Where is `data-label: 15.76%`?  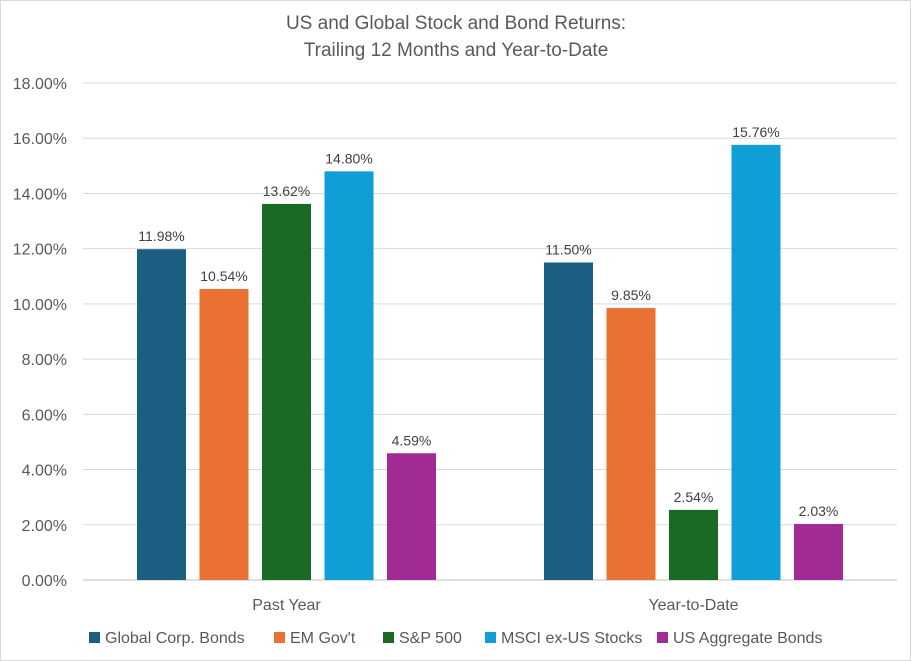 data-label: 15.76% is located at coordinates (755, 132).